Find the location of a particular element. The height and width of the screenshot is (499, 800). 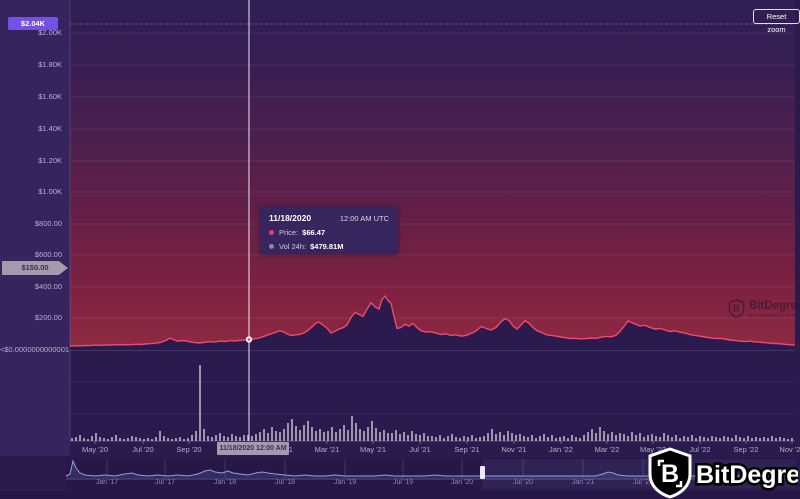

y-axis-label: $1.40K is located at coordinates (50, 128).